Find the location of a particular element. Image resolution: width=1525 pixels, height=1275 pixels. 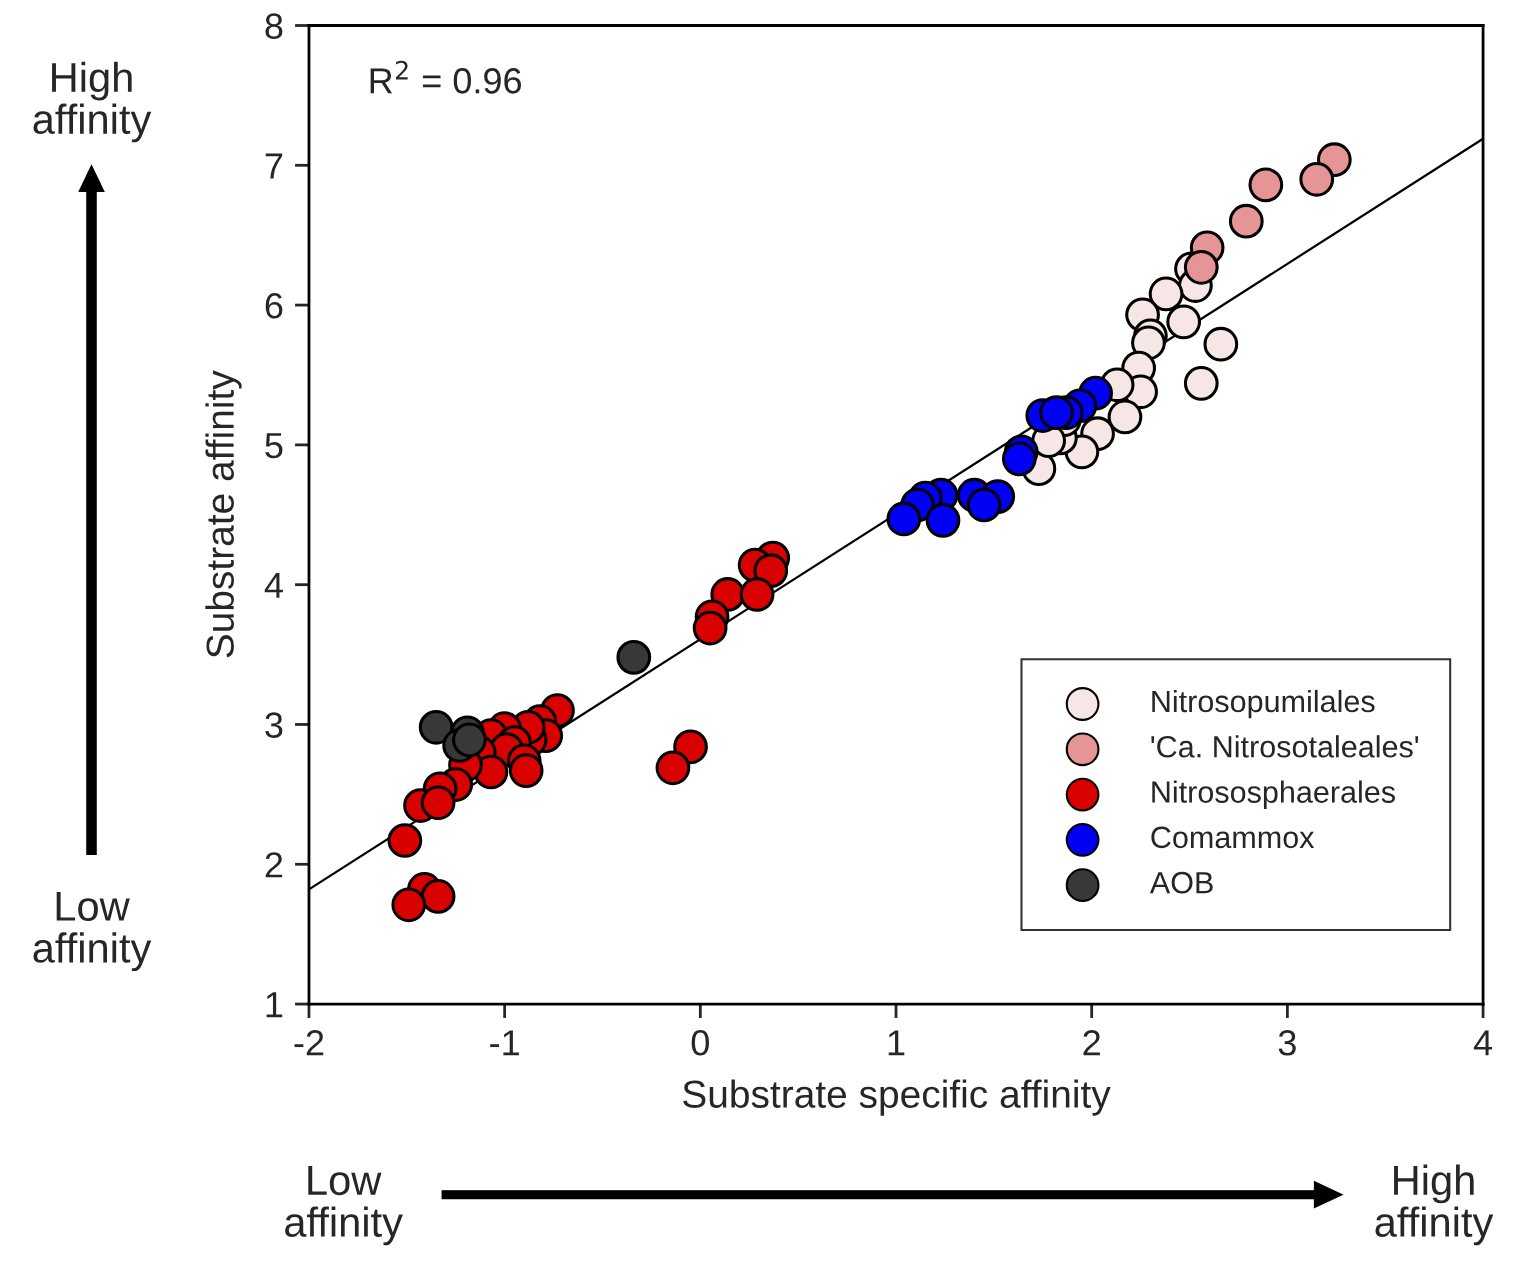

y-tick-label: 6 is located at coordinates (274, 305).